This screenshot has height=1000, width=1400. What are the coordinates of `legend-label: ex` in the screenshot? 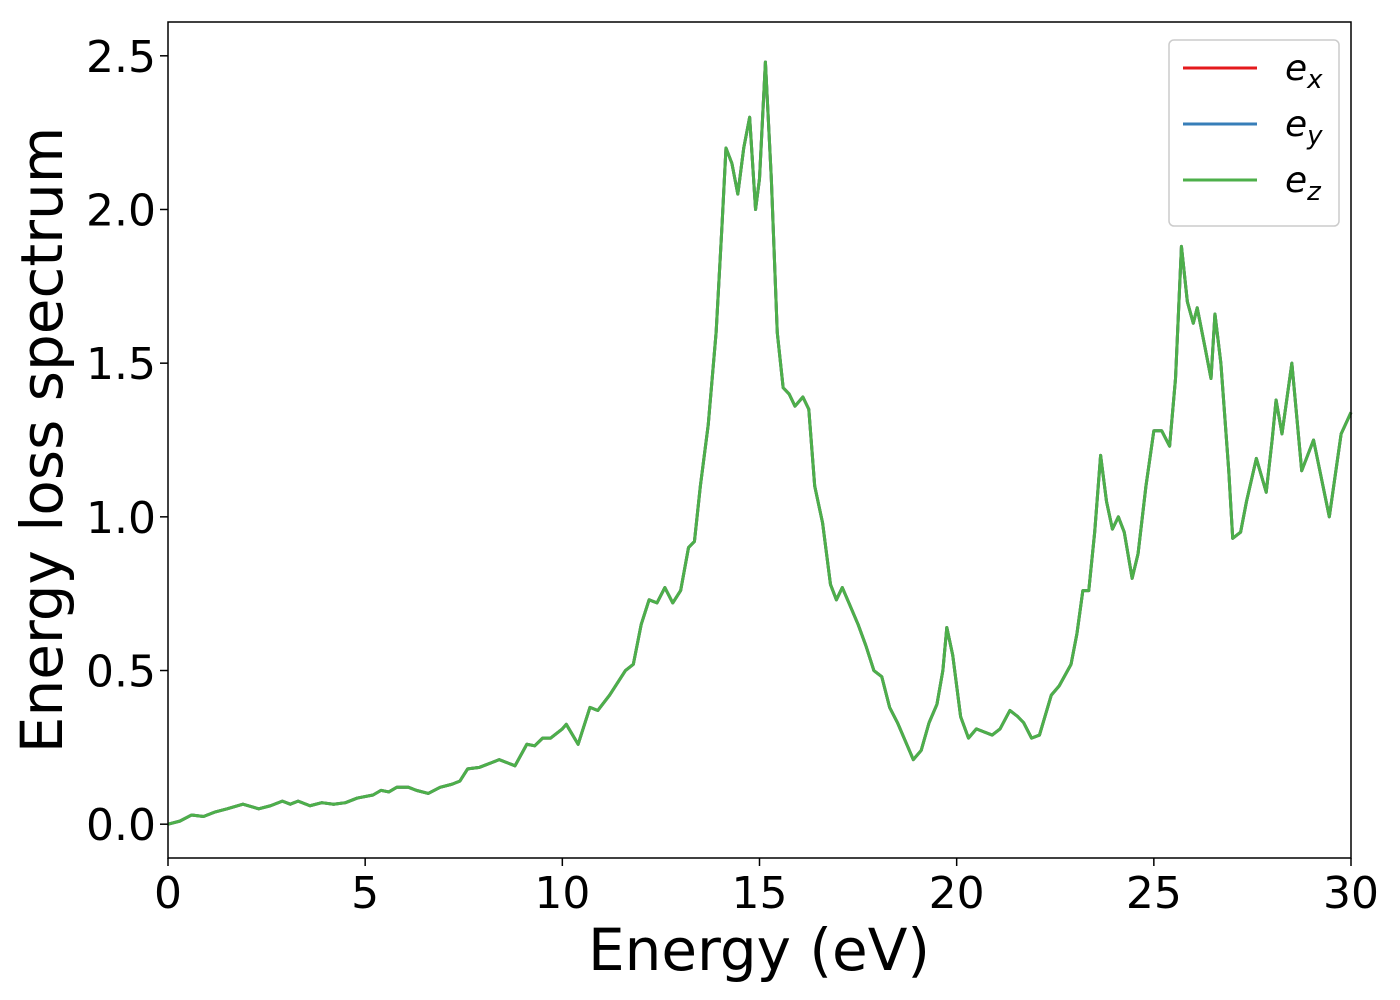 It's located at (1304, 71).